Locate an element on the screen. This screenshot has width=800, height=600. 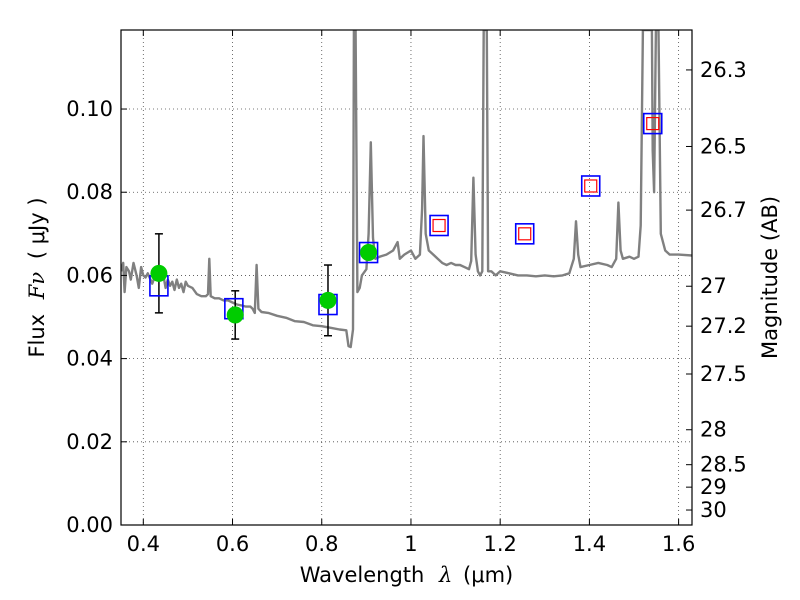
x-tick-label: 0.8 is located at coordinates (321, 544).